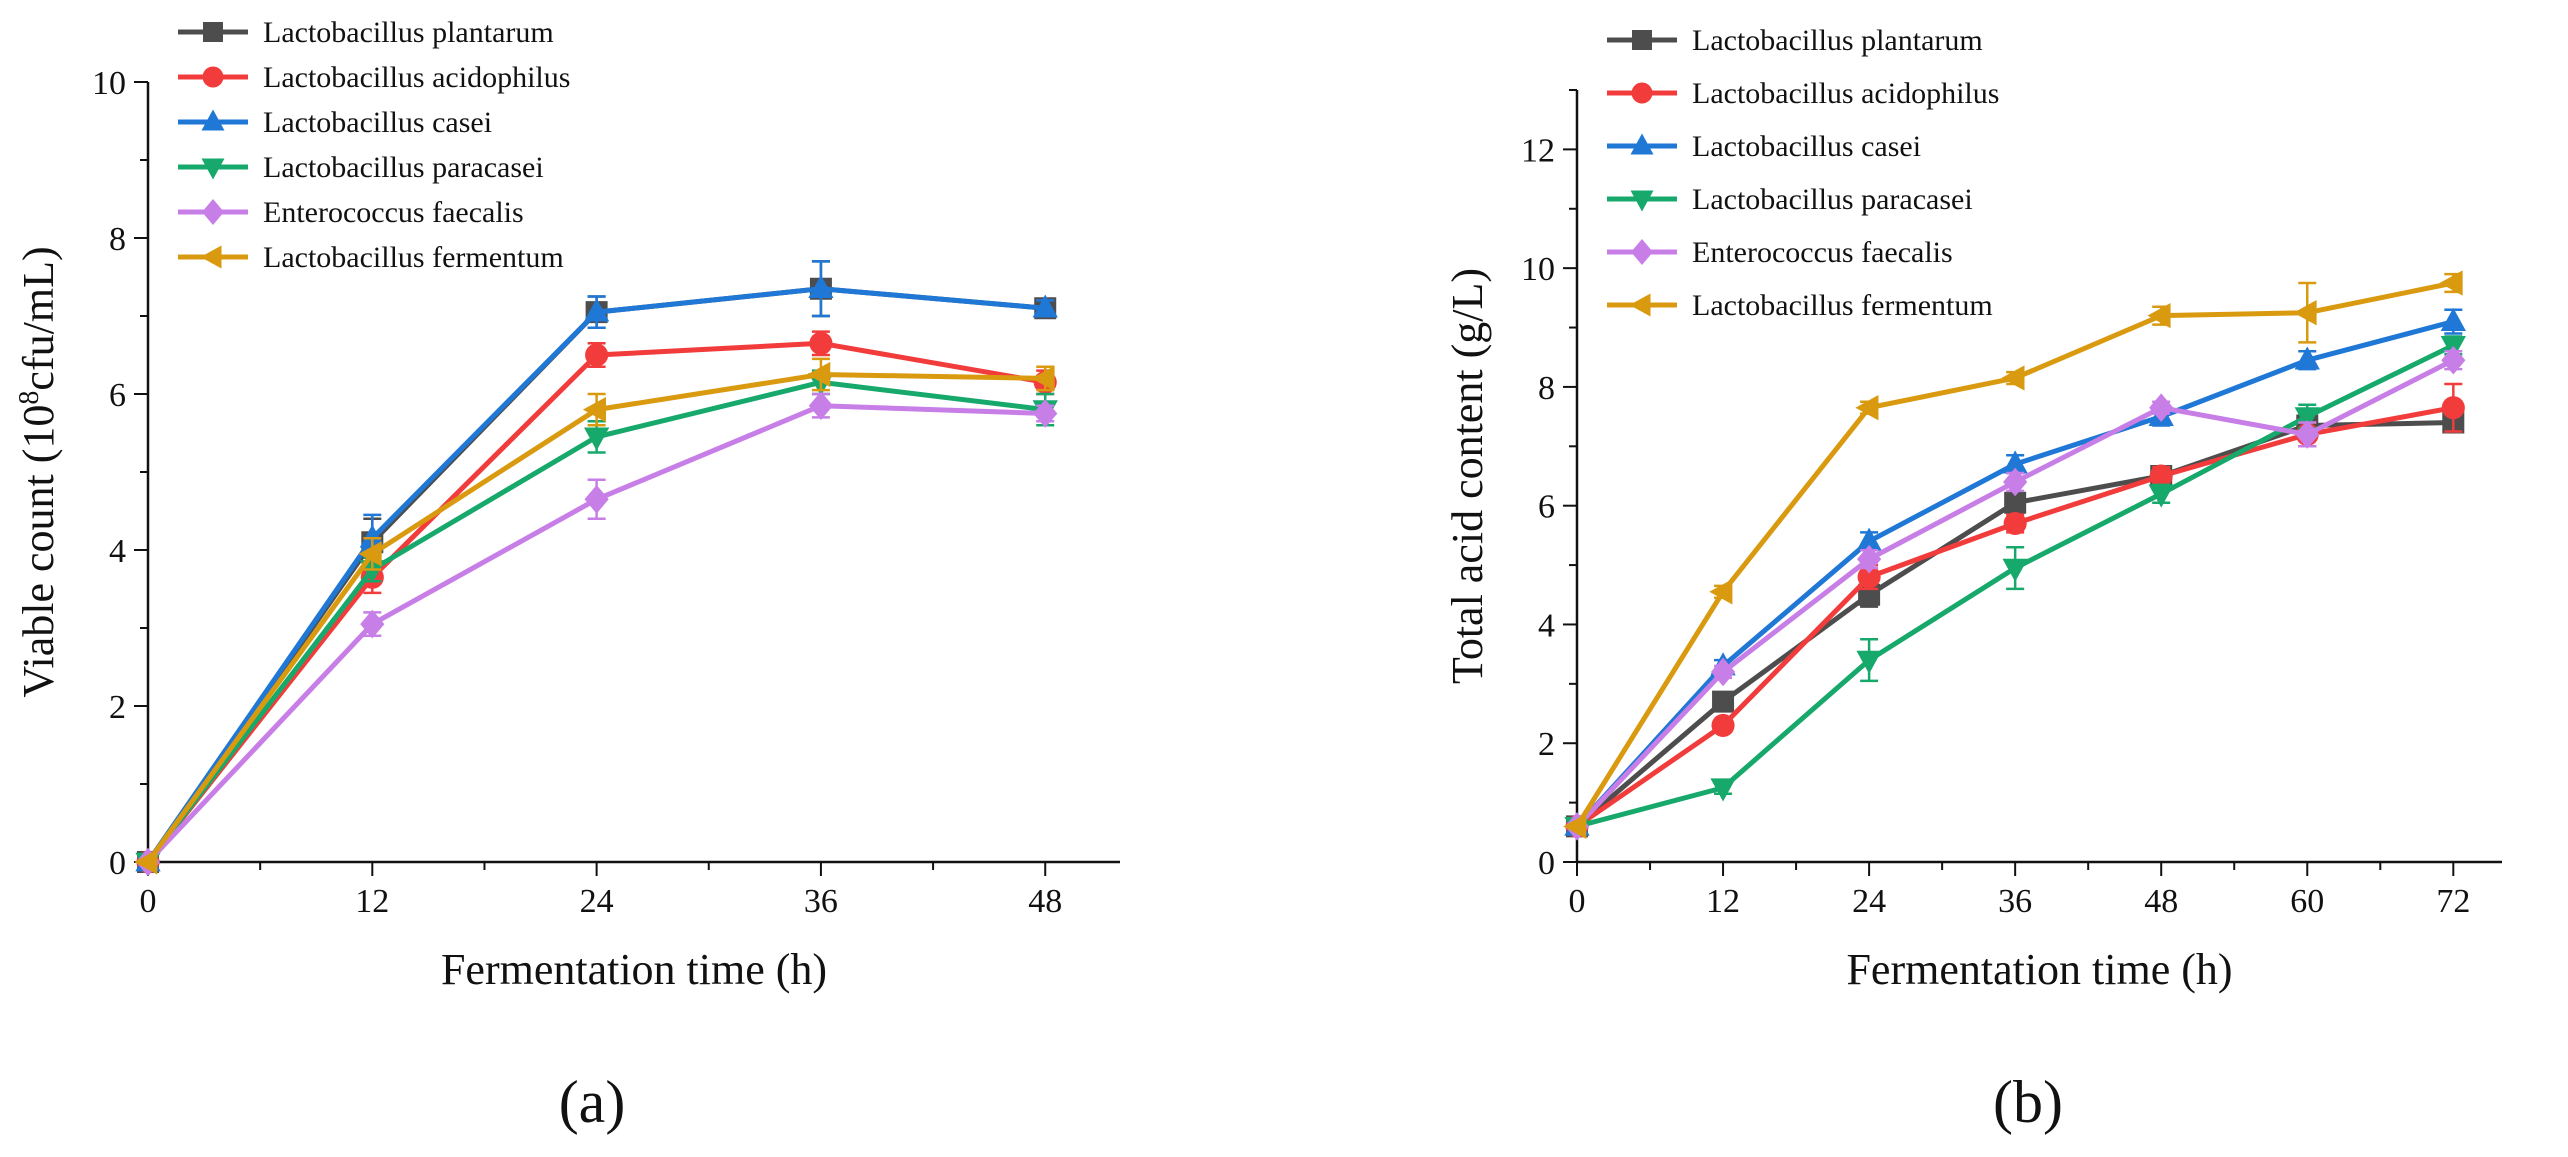 This screenshot has width=2568, height=1157. What do you see at coordinates (416, 77) in the screenshot?
I see `a-legend-label-acidophilus: Lactobacillus acidophilus` at bounding box center [416, 77].